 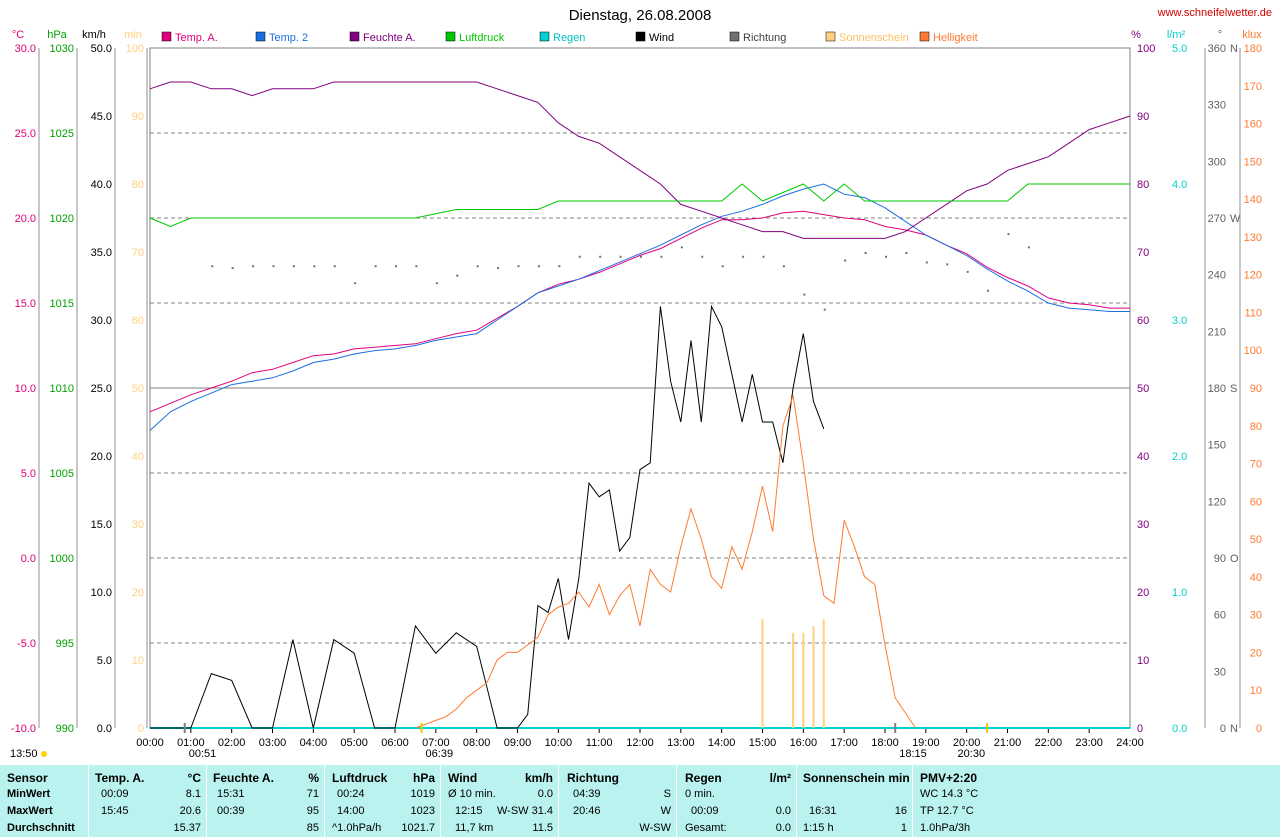 What do you see at coordinates (395, 743) in the screenshot?
I see `time-tick-label: 06:00` at bounding box center [395, 743].